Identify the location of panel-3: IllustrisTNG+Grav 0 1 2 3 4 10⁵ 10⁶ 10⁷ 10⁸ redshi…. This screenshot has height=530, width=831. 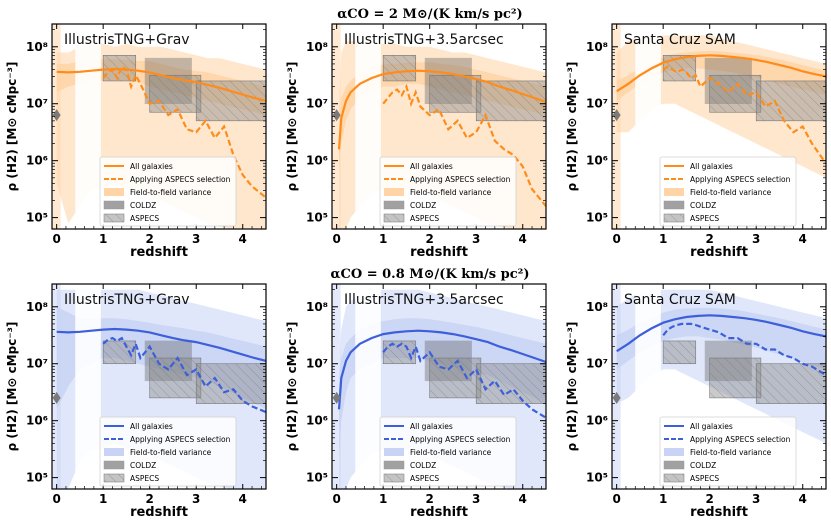
(136, 401).